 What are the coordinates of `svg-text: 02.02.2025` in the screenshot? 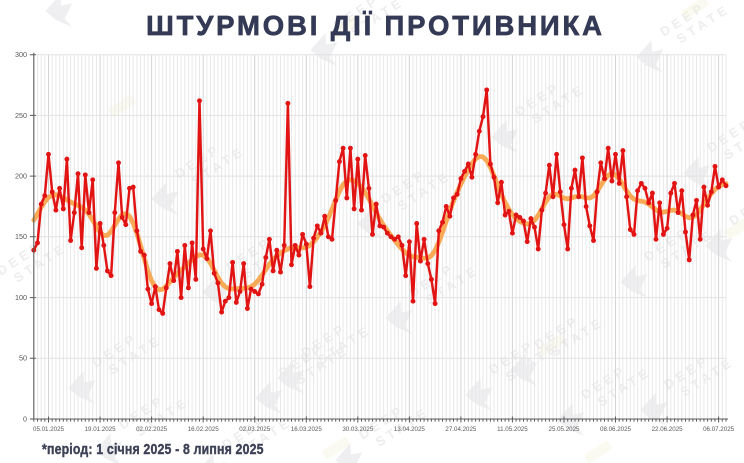 It's located at (152, 429).